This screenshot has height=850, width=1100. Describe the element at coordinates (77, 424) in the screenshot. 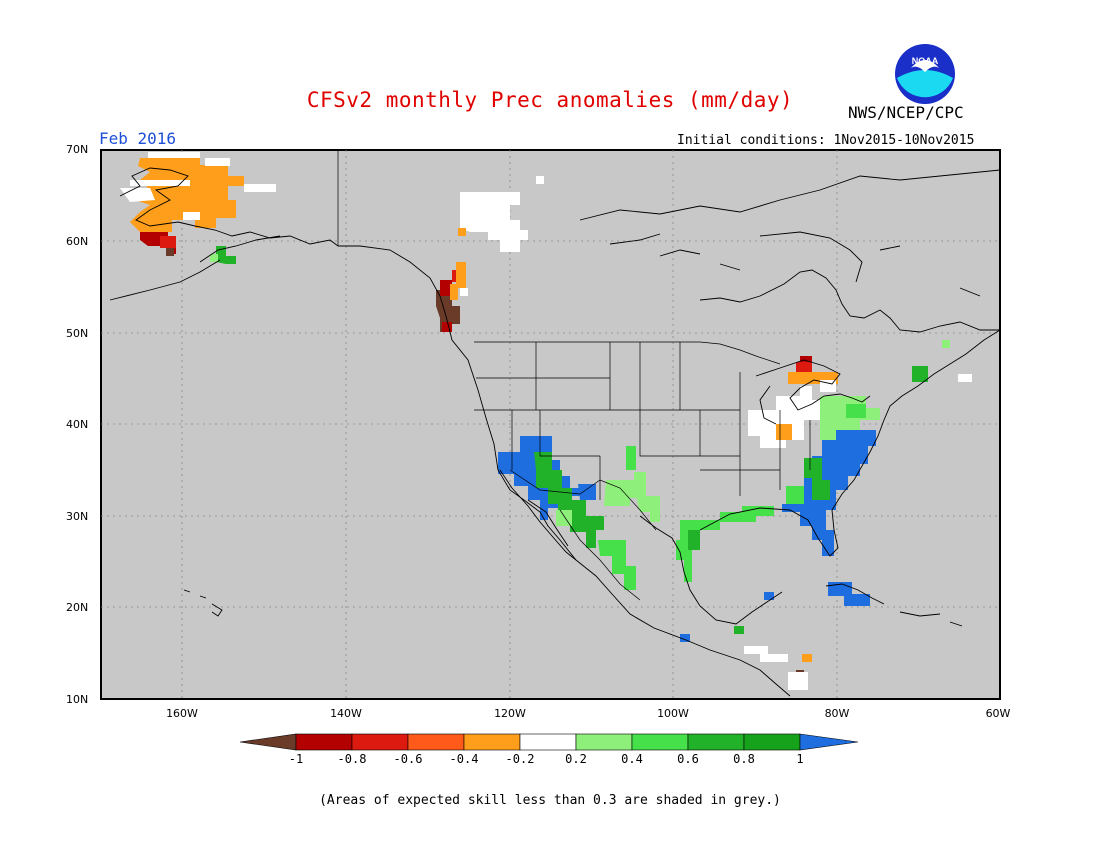

I see `lat-label-40n: 40N` at that location.